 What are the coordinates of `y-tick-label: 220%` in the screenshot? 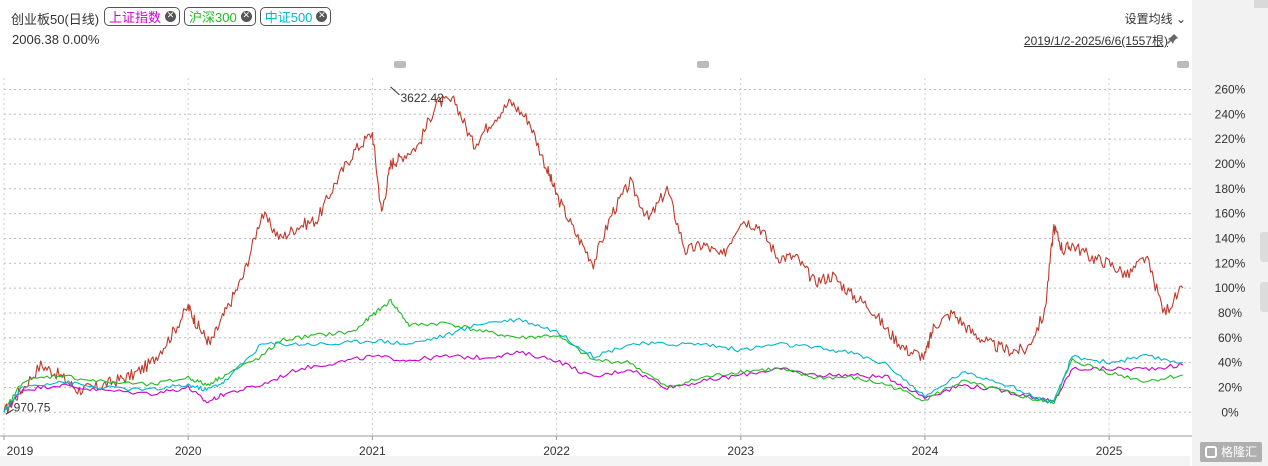 It's located at (1230, 139).